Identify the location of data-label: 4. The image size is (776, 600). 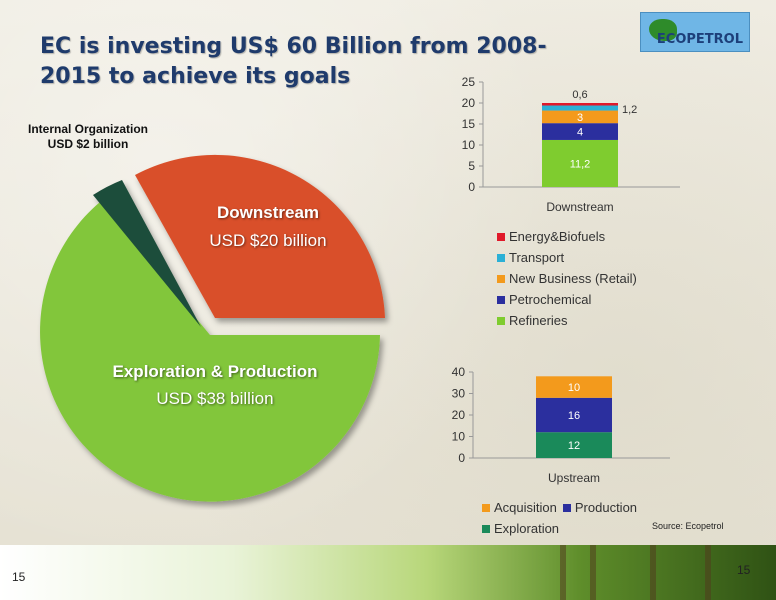
(580, 133).